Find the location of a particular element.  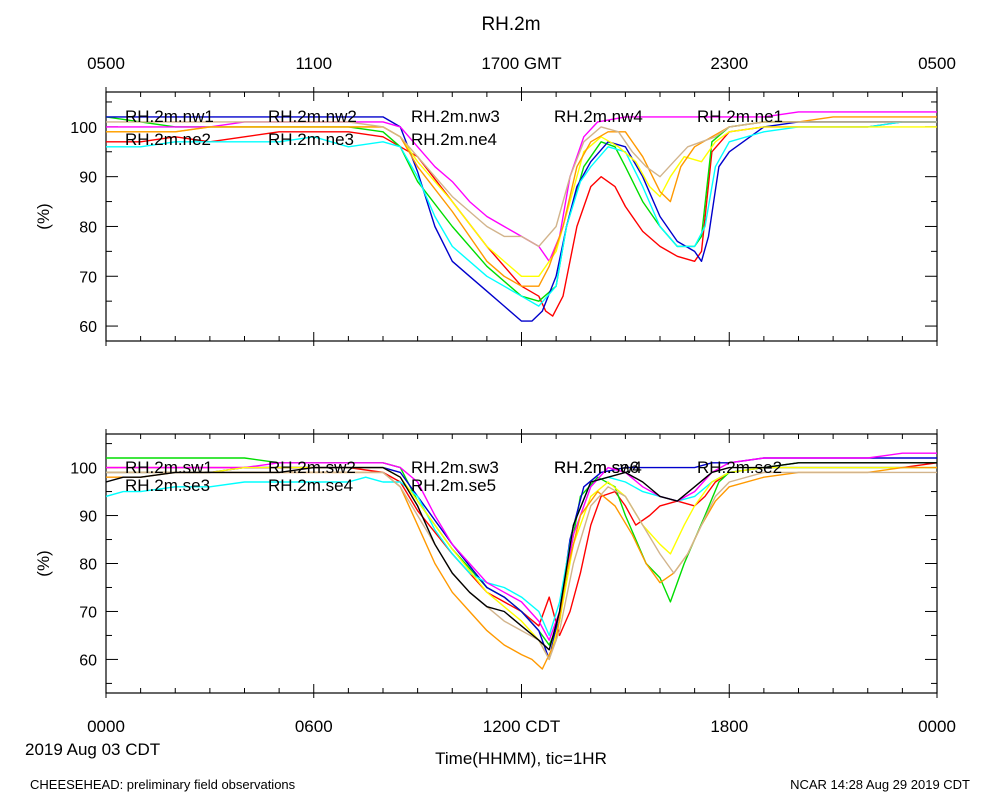

legend-label: RH.2m.sw3 is located at coordinates (455, 467).